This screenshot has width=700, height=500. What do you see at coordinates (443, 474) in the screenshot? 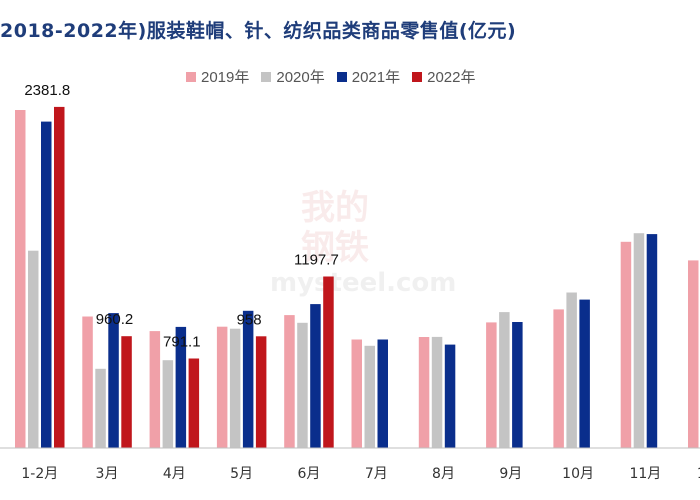
I see `x-tick-label: 8月` at bounding box center [443, 474].